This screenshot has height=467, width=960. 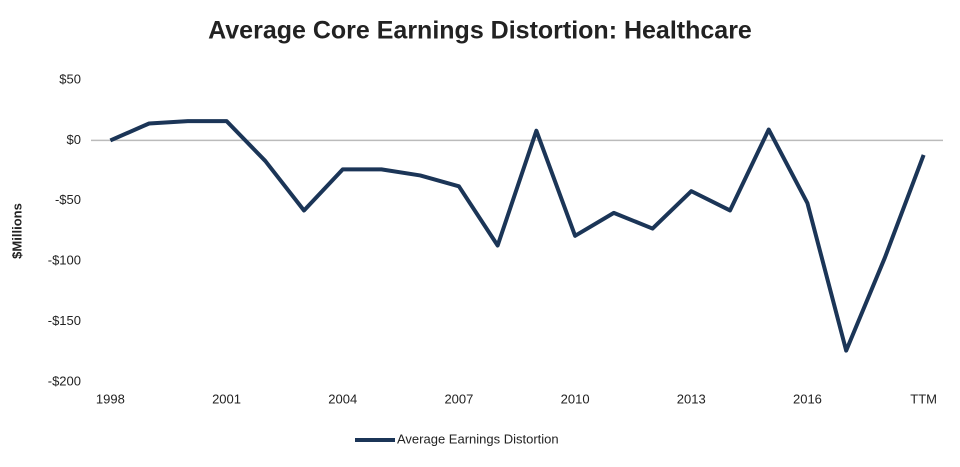 What do you see at coordinates (110, 398) in the screenshot?
I see `x-tick-label: 1998` at bounding box center [110, 398].